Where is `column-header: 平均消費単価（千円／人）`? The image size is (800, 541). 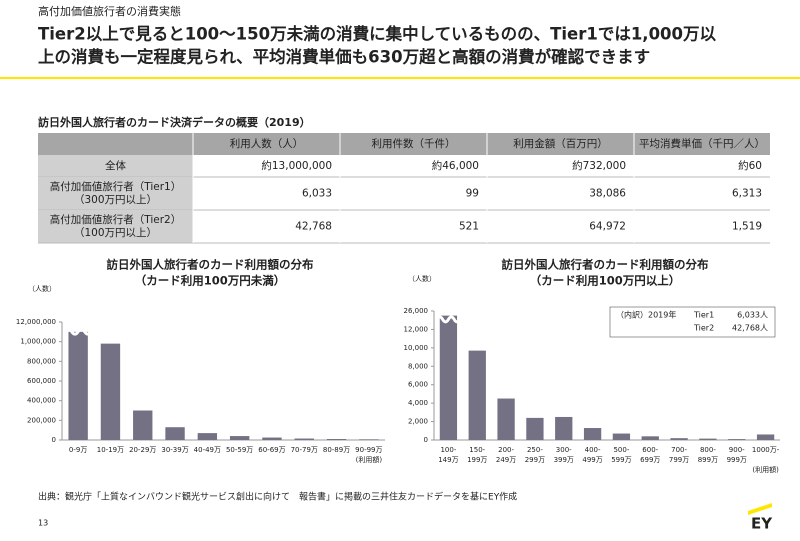 column-header: 平均消費単価（千円／人） is located at coordinates (702, 143).